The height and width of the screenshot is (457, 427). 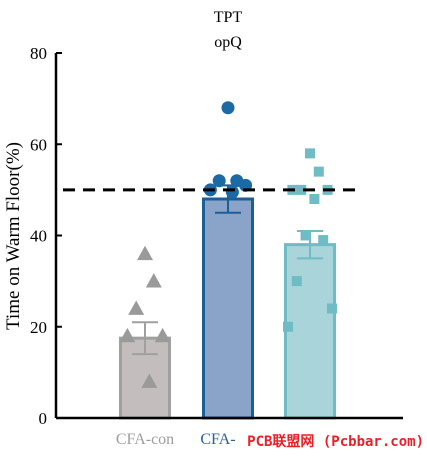 I want to click on chart-title-line-2: opQ, so click(x=228, y=42).